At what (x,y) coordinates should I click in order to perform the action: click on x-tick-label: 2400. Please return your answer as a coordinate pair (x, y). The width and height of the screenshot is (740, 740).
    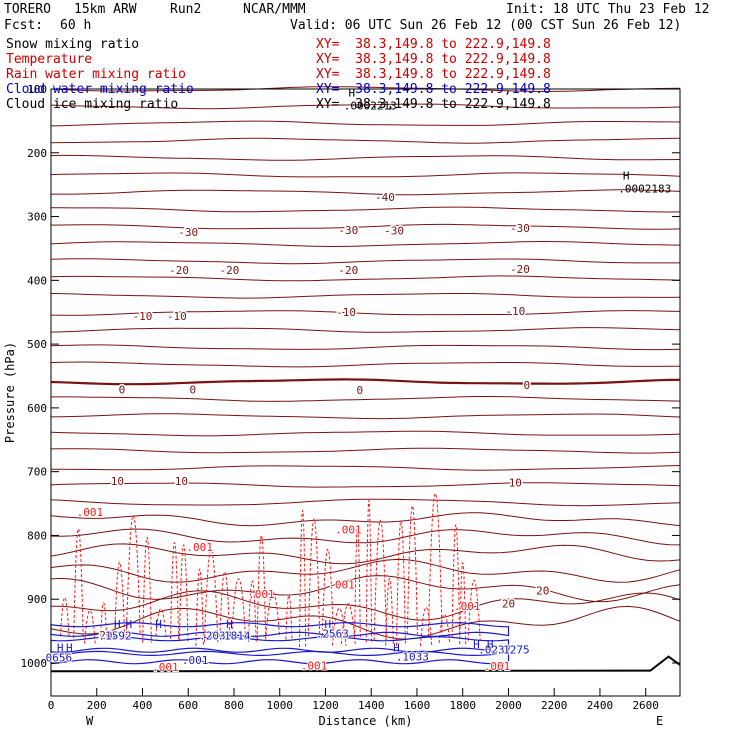
    Looking at the image, I should click on (600, 705).